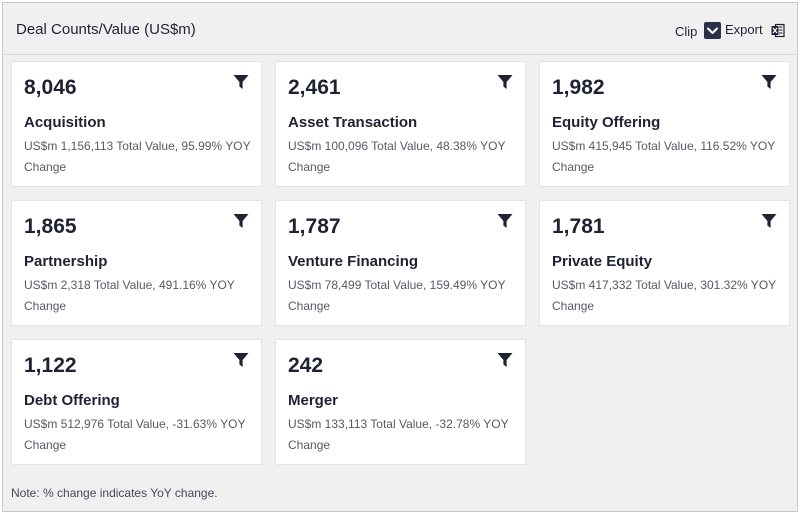 This screenshot has width=800, height=514. What do you see at coordinates (744, 29) in the screenshot?
I see `export-button: Export` at bounding box center [744, 29].